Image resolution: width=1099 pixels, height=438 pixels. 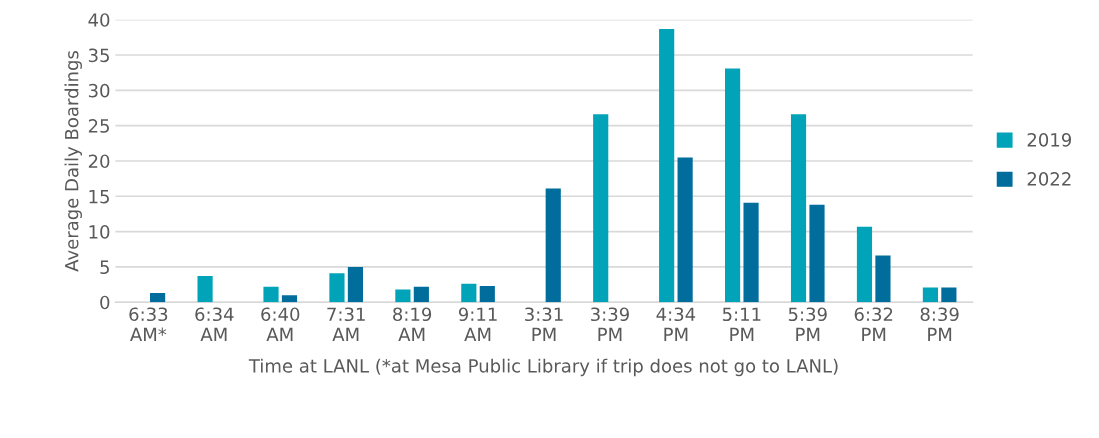 What do you see at coordinates (346, 324) in the screenshot?
I see `x-tick-label: 7:31 AM` at bounding box center [346, 324].